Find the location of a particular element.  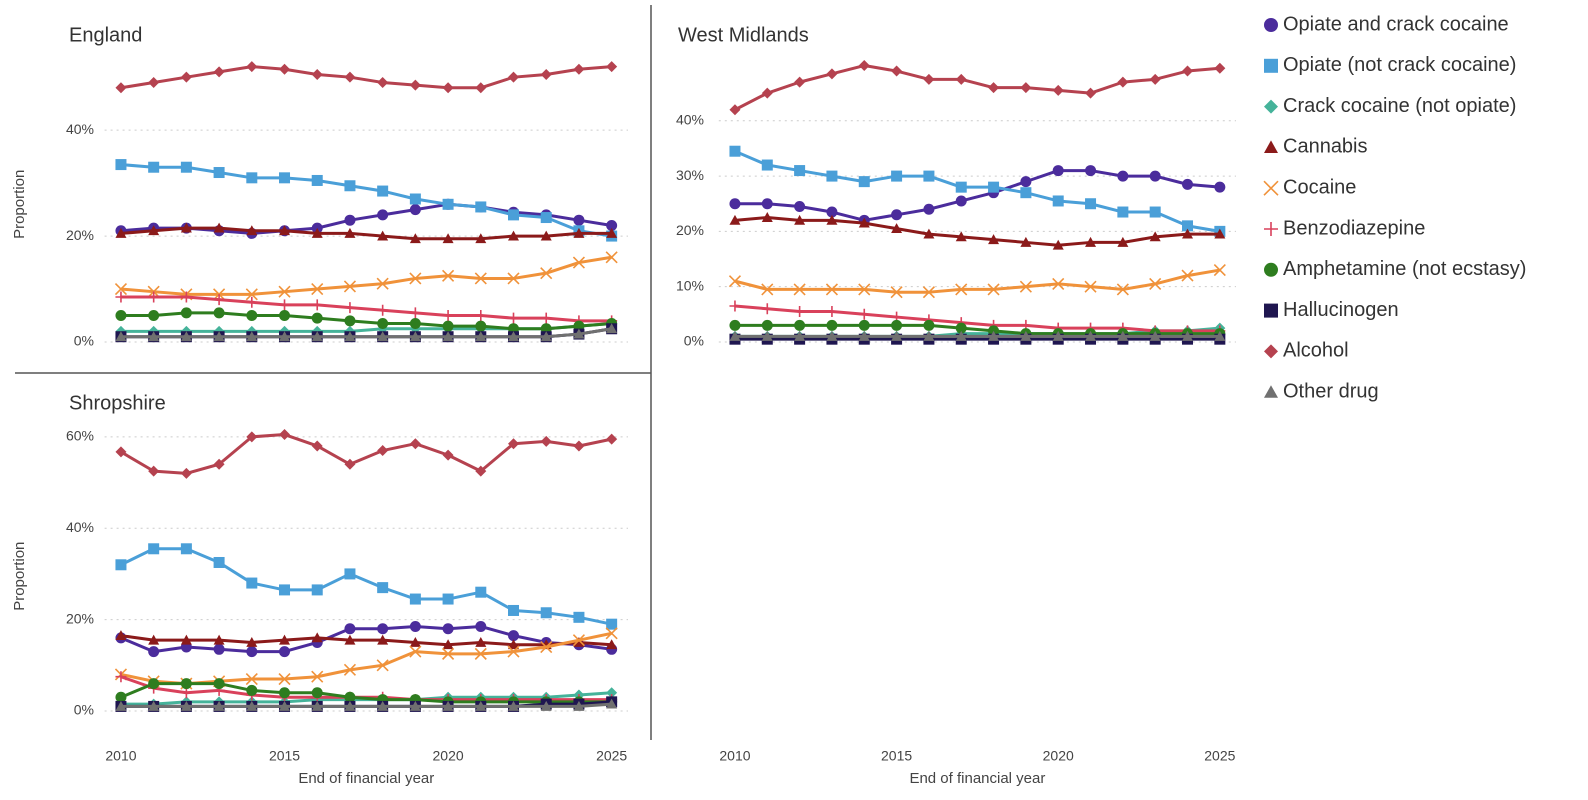

y-tick-label: 30% is located at coordinates (690, 175).